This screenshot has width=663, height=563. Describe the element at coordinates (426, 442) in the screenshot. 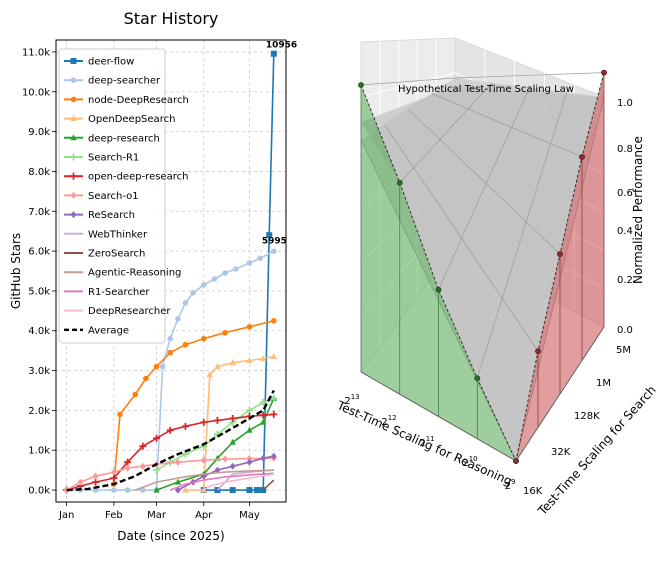

I see `x-tick-label: 211` at that location.